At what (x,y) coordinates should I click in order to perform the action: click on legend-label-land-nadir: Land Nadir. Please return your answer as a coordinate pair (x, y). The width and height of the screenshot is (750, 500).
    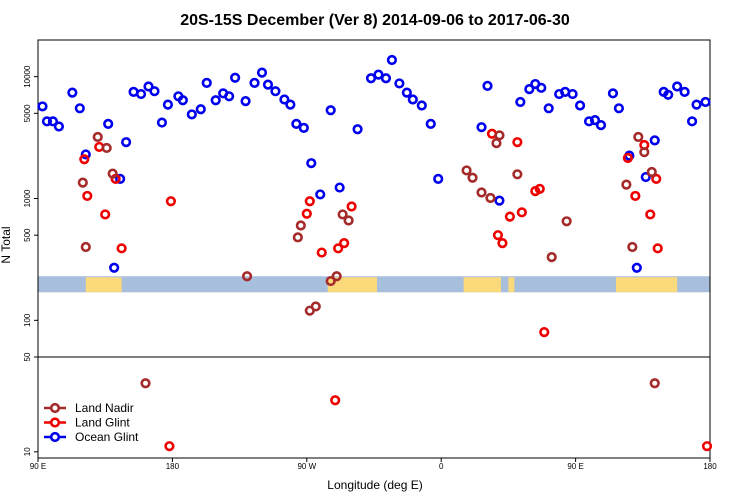
    Looking at the image, I should click on (104, 408).